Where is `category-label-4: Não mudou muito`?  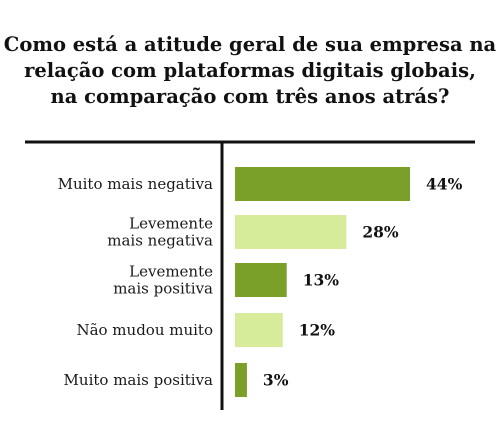 category-label-4: Não mudou muito is located at coordinates (144, 330).